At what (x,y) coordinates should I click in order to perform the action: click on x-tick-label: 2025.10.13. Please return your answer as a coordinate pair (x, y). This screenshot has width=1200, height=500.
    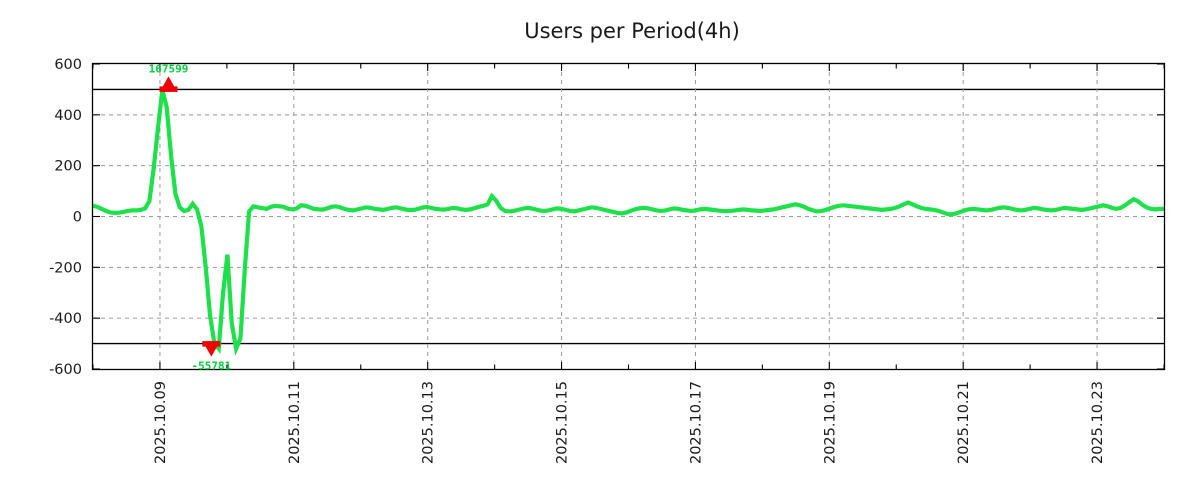
    Looking at the image, I should click on (429, 422).